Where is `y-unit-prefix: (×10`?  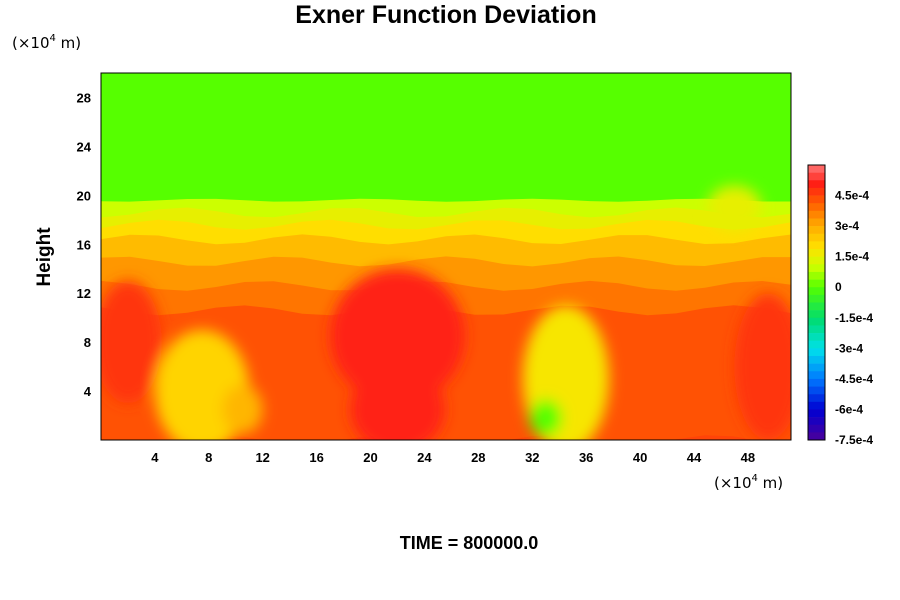 y-unit-prefix: (×10 is located at coordinates (31, 43).